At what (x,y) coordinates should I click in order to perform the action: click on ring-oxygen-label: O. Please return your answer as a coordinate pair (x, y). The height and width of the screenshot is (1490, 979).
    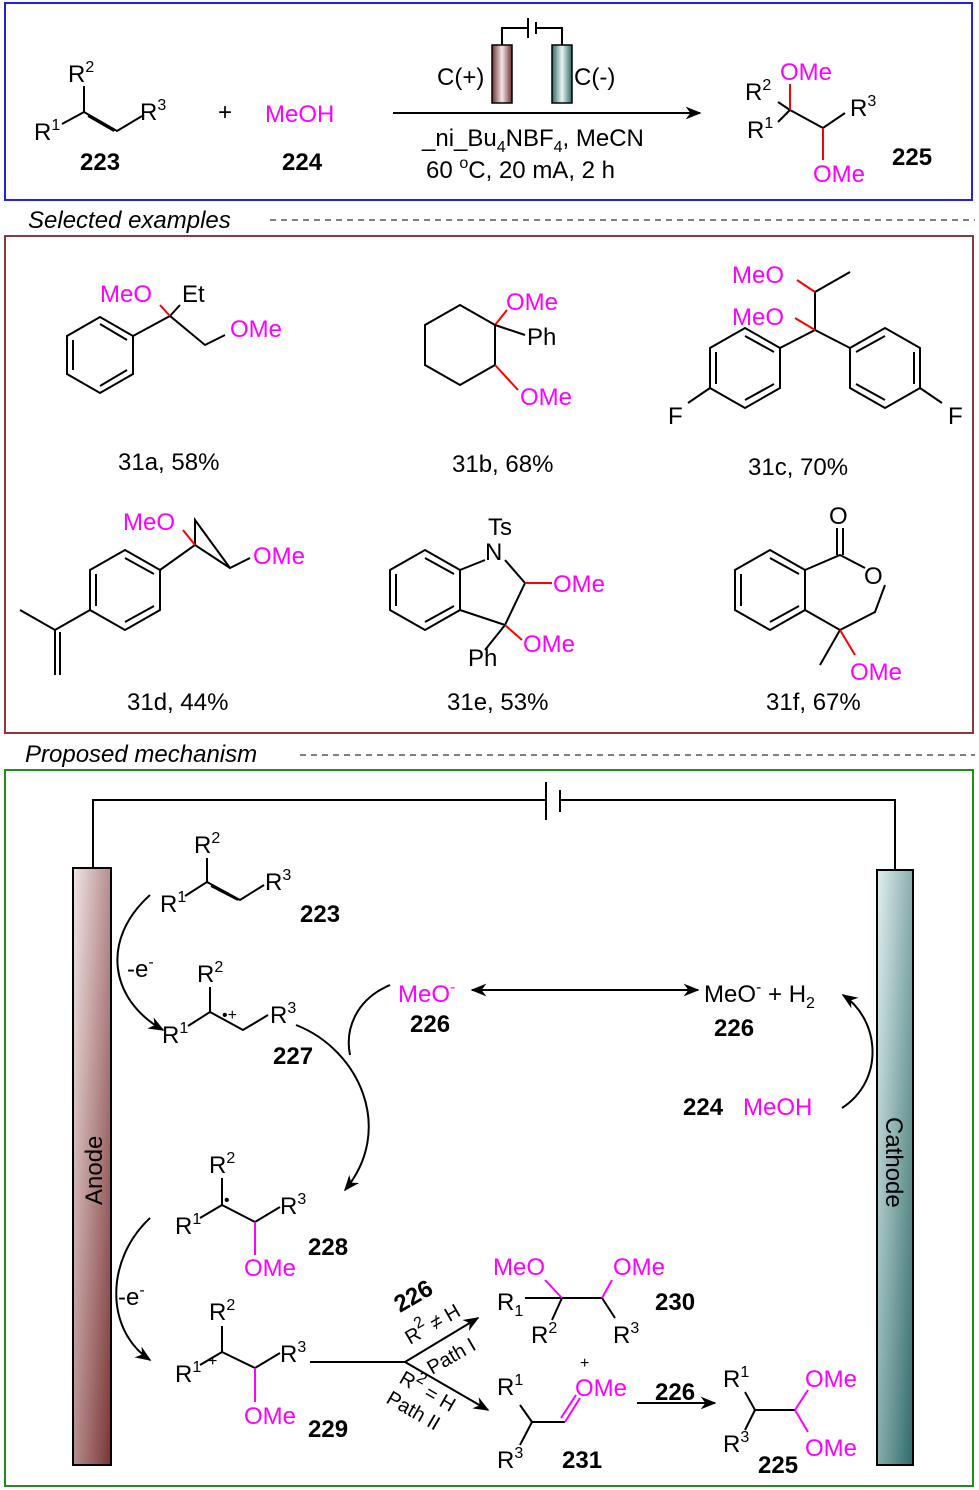
    Looking at the image, I should click on (873, 576).